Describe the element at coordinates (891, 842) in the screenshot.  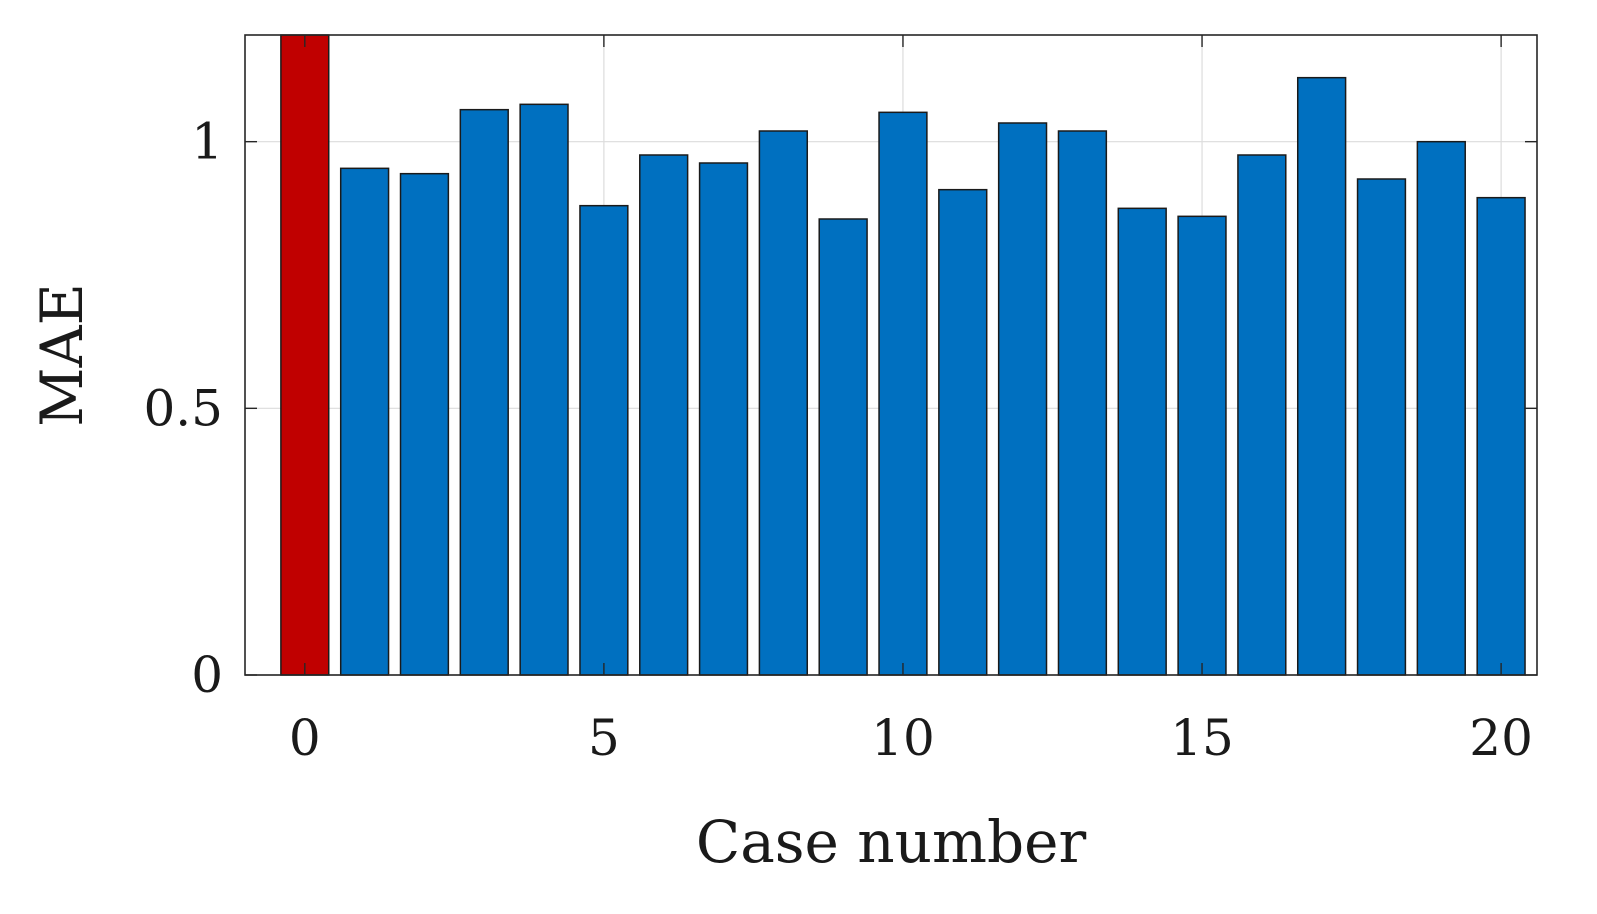
I see `x-axis-title: Case number` at that location.